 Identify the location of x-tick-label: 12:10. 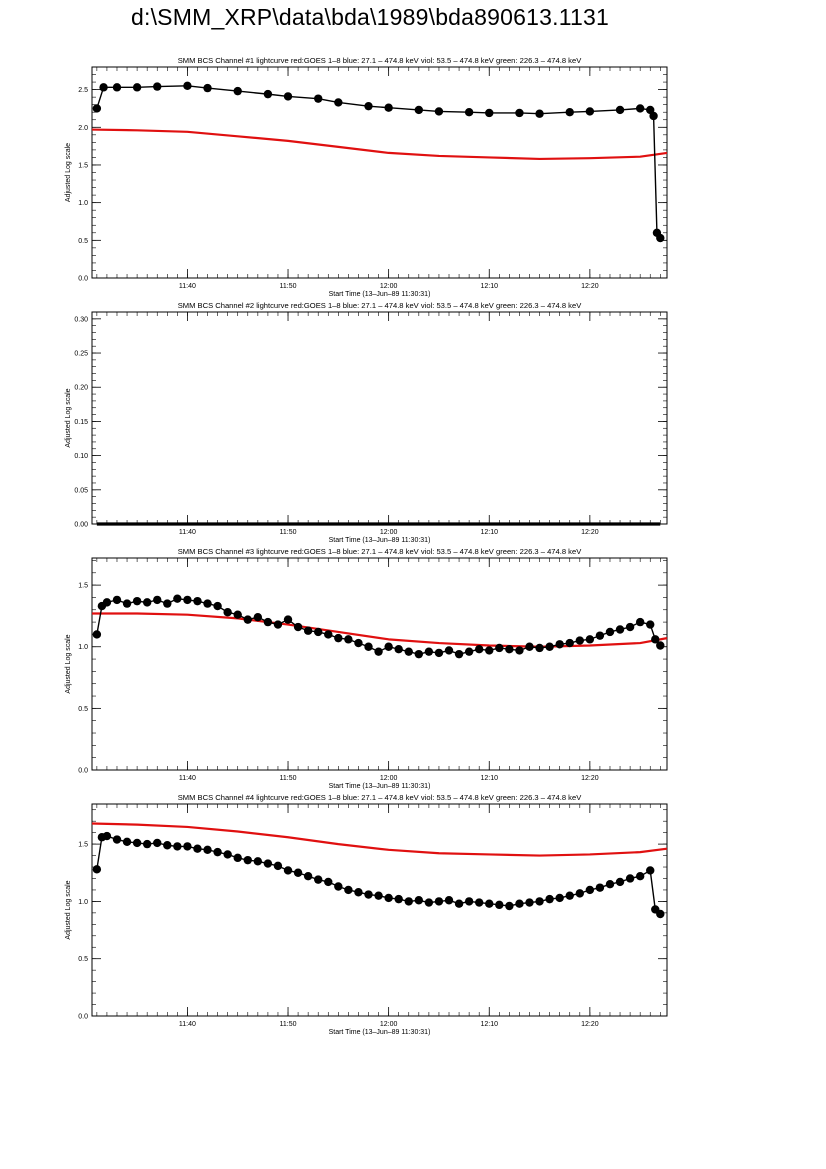
(489, 286).